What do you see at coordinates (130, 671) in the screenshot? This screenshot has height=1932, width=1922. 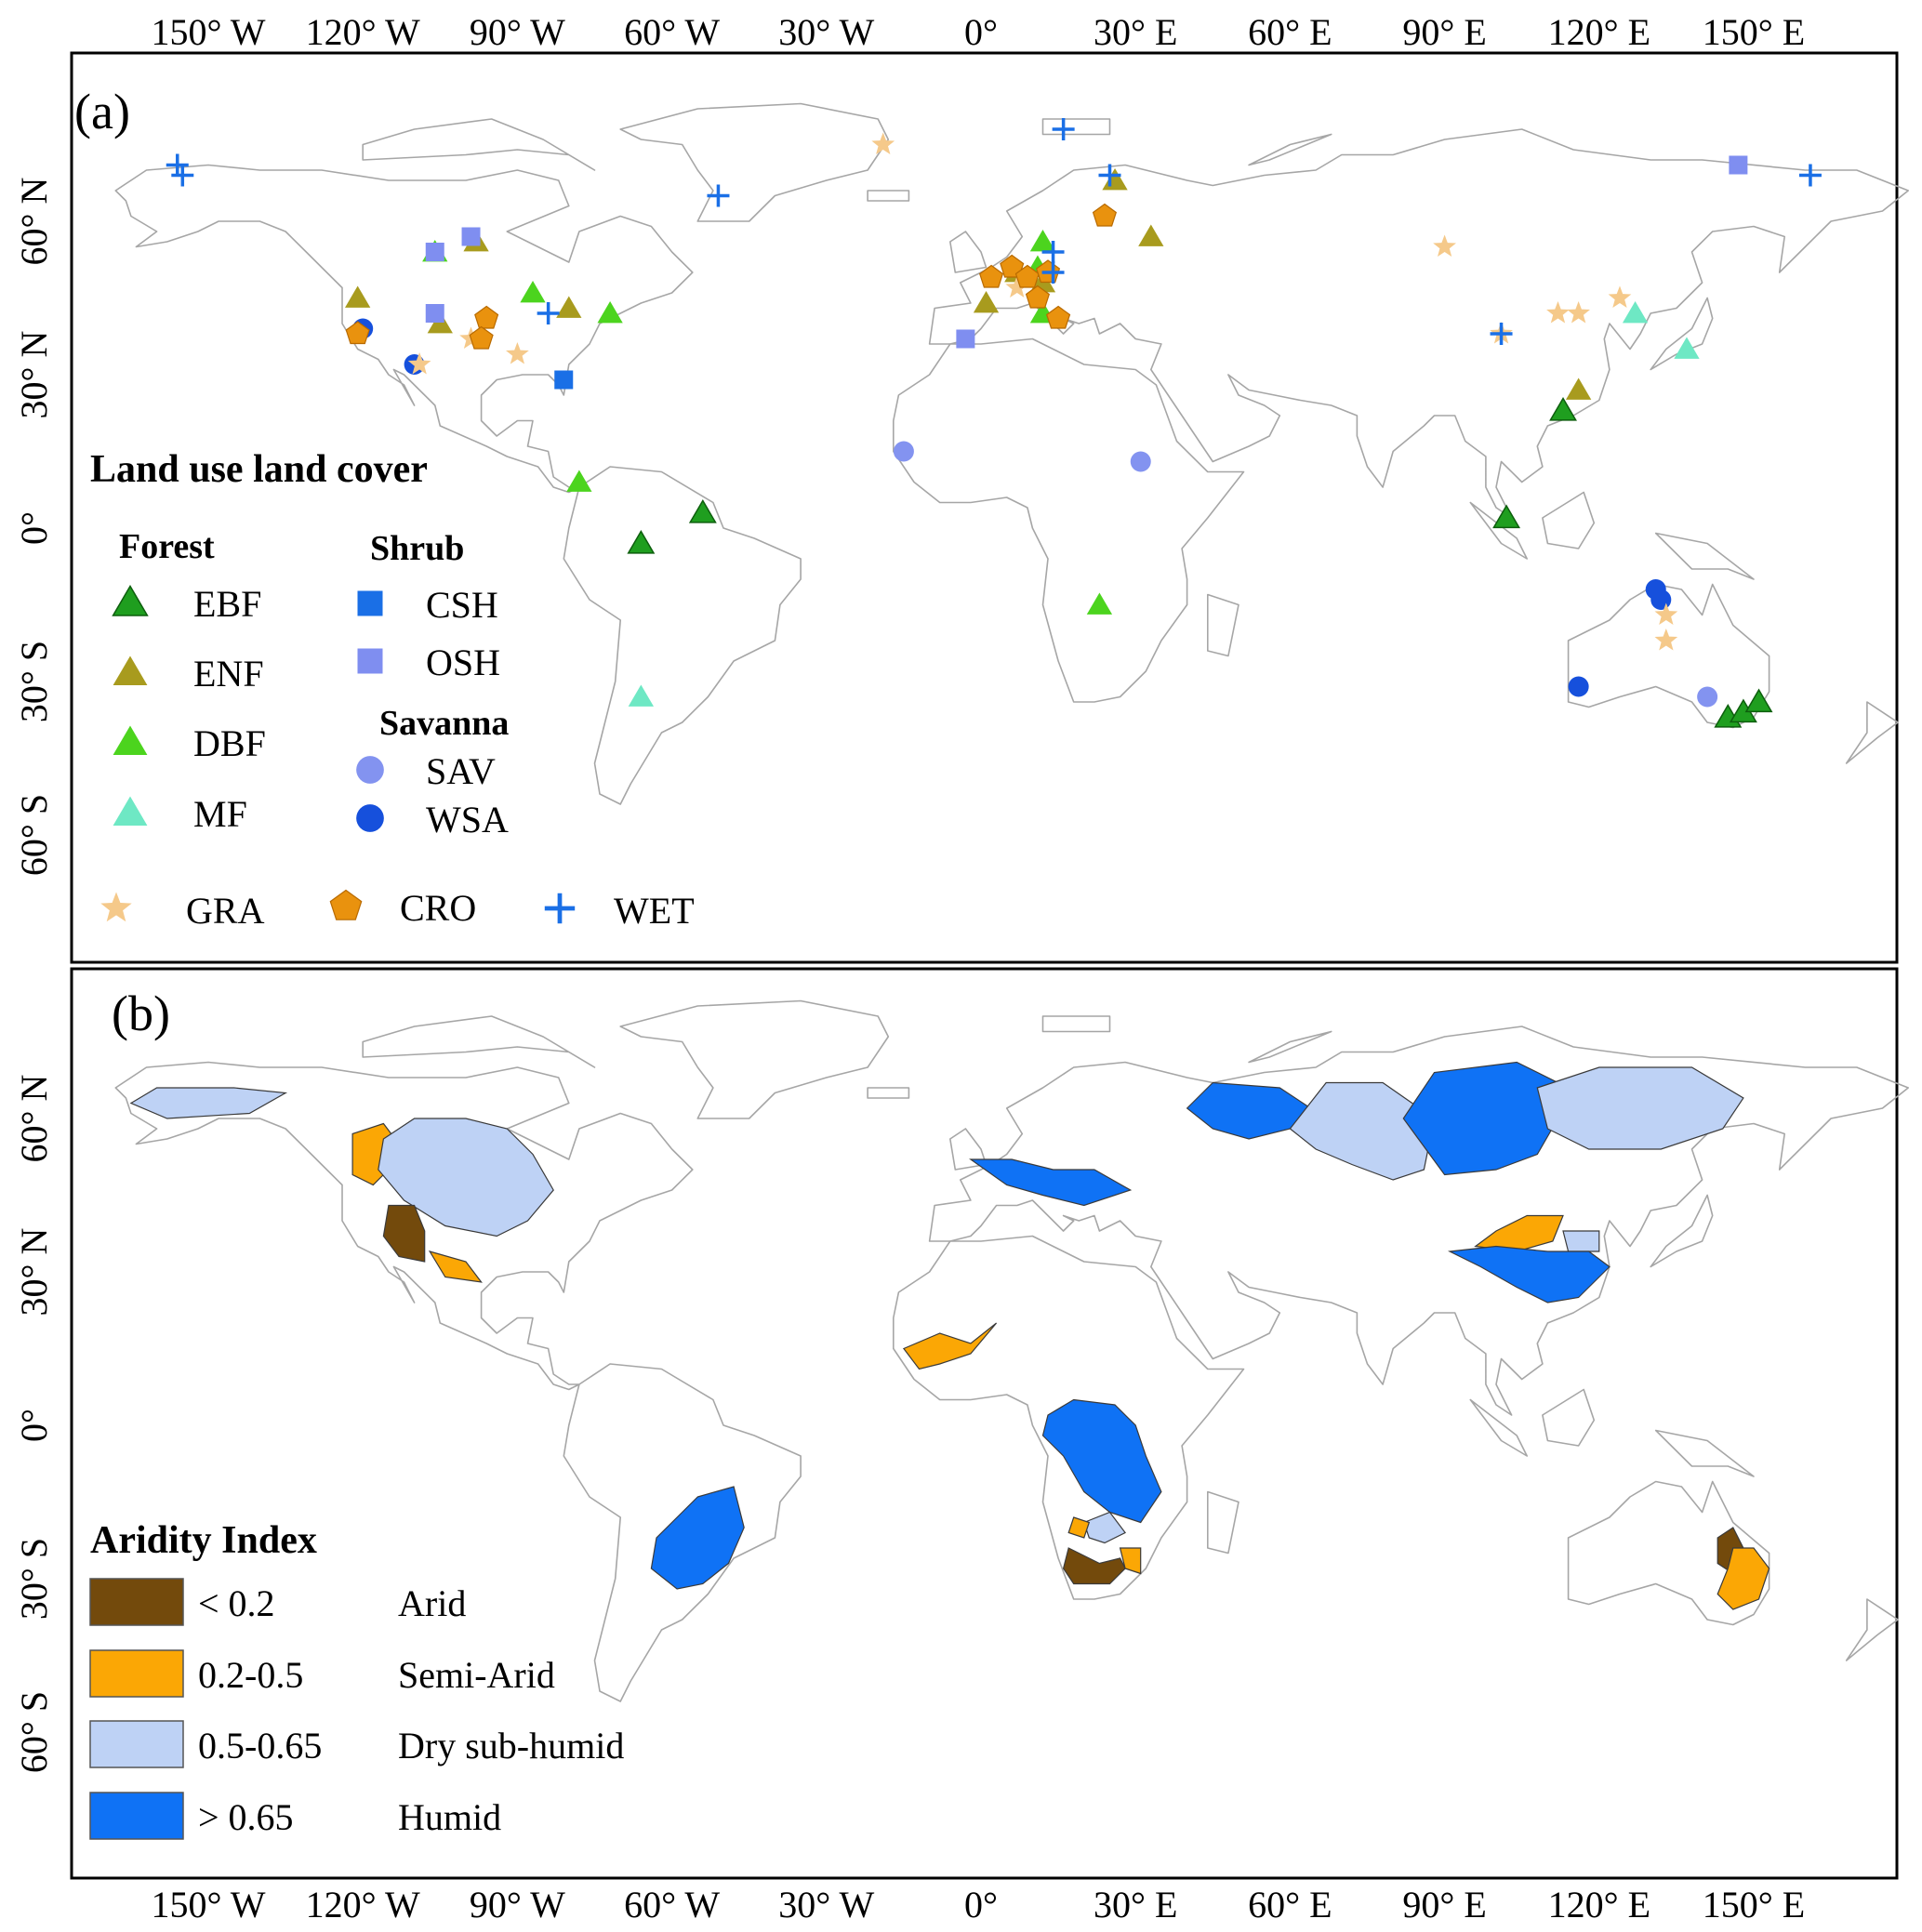 I see `legend-enf-symbol` at bounding box center [130, 671].